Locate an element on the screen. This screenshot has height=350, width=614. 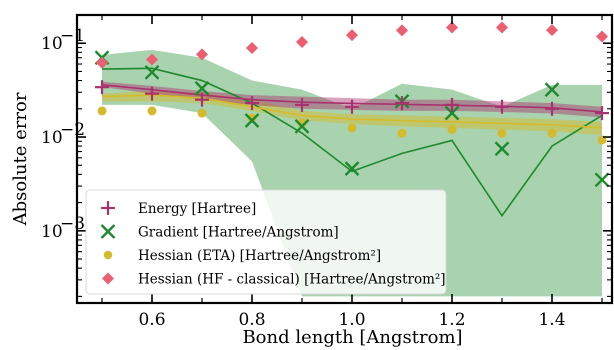
marker-gradient-hartree-angstrom-9-b is located at coordinates (552, 89).